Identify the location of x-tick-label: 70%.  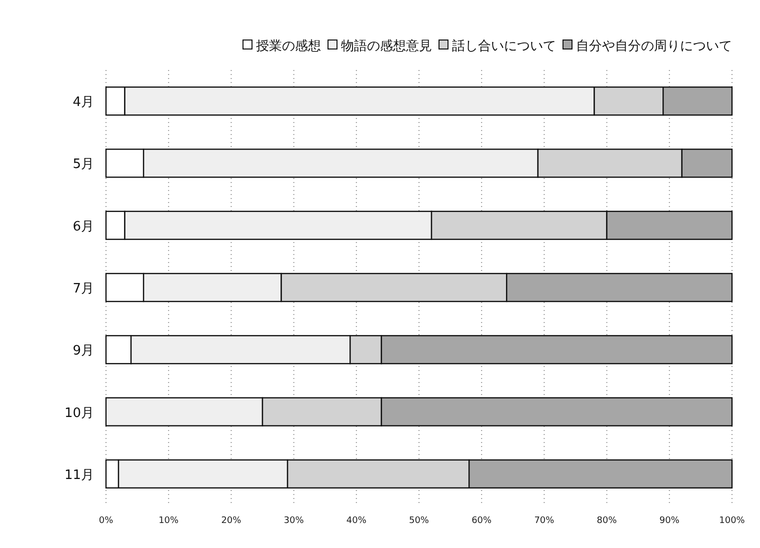
(544, 521).